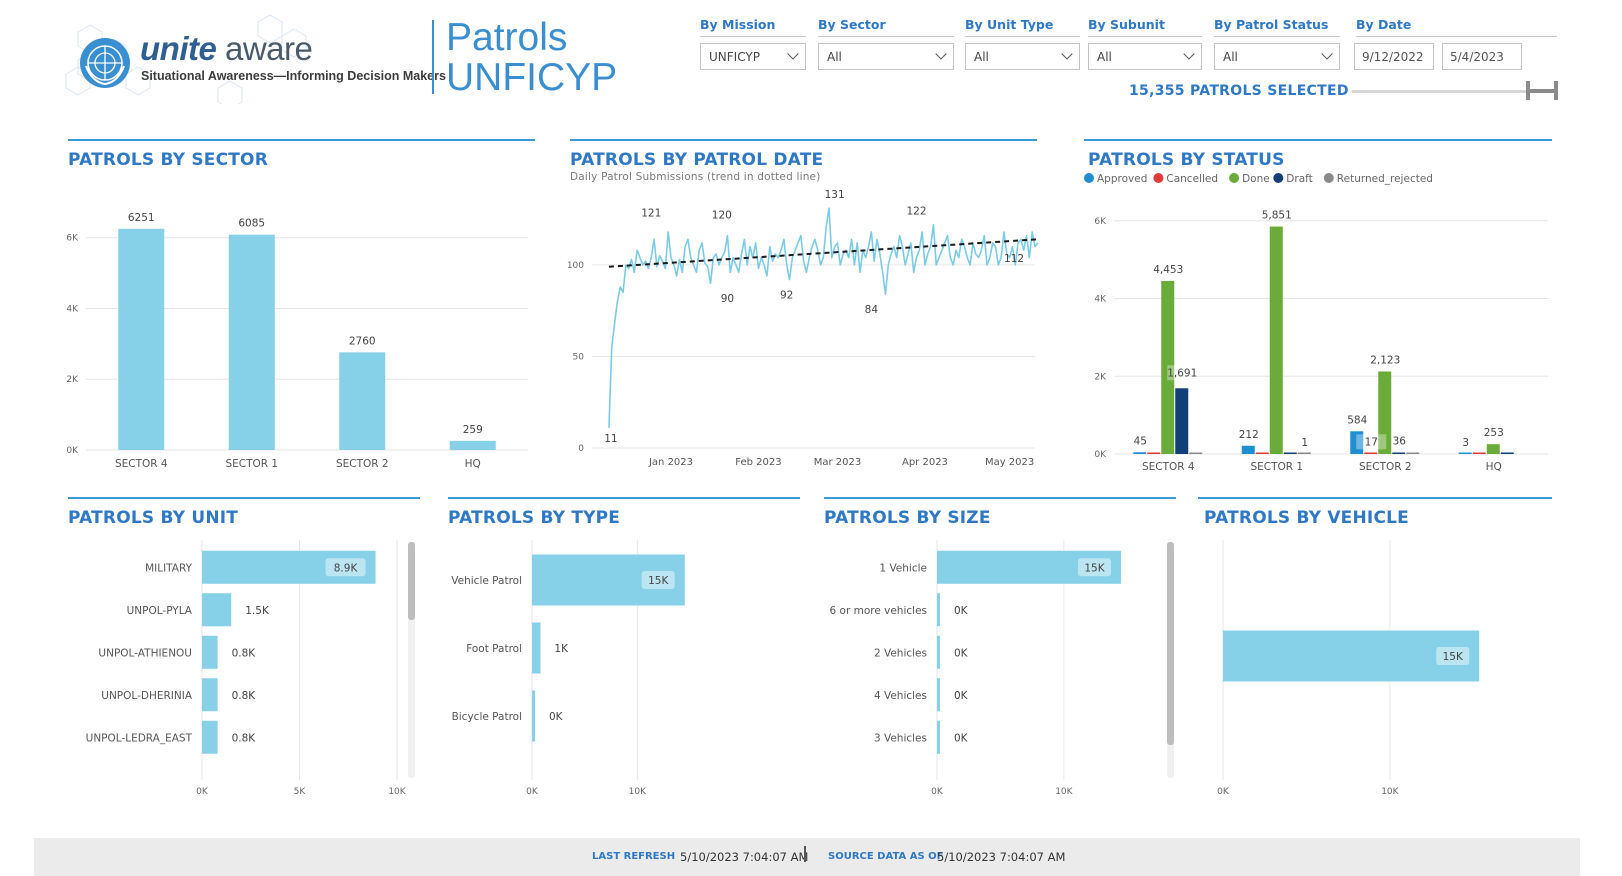  I want to click on source-data-label: SOURCE DATA AS OF, so click(886, 856).